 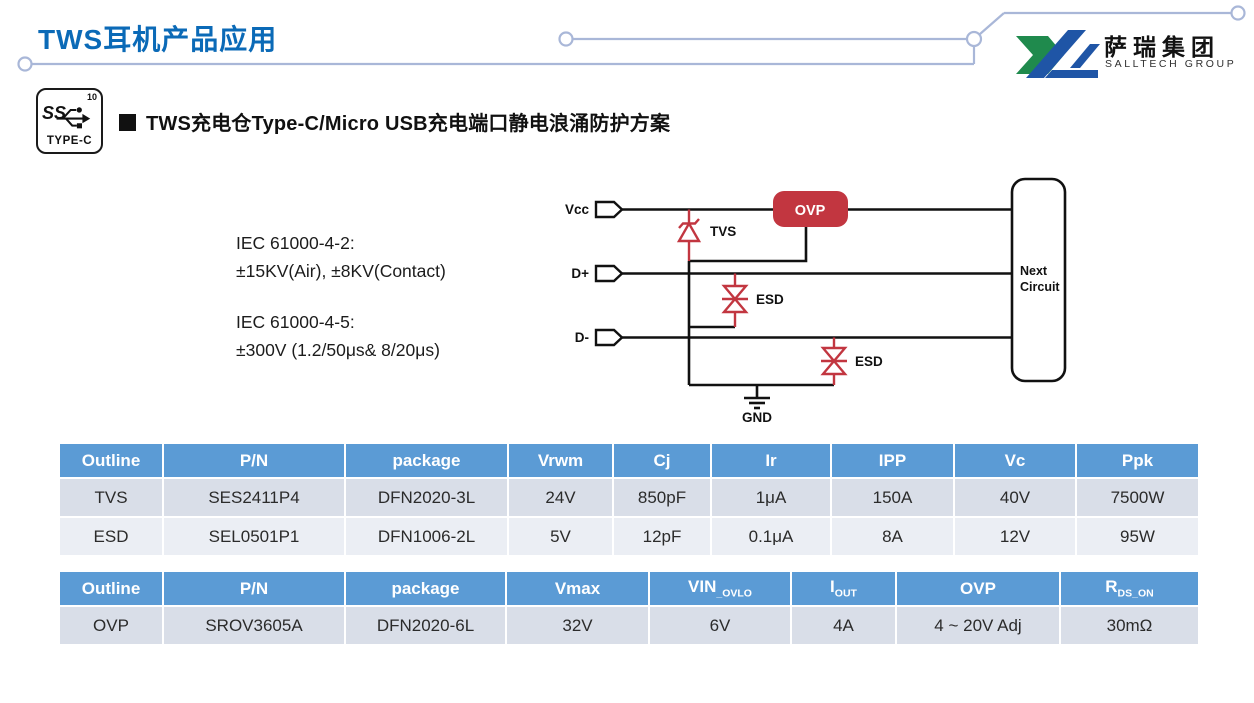 I want to click on decorative-trace-lines, so click(x=631, y=38).